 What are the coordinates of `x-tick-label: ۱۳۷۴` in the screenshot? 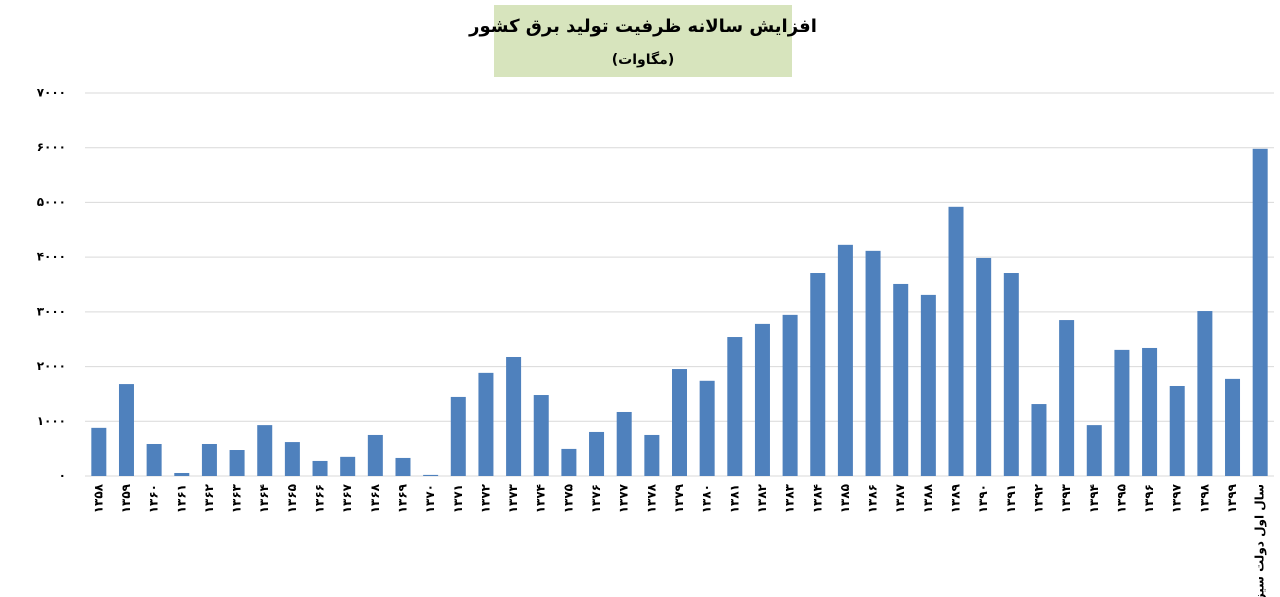 It's located at (541, 498).